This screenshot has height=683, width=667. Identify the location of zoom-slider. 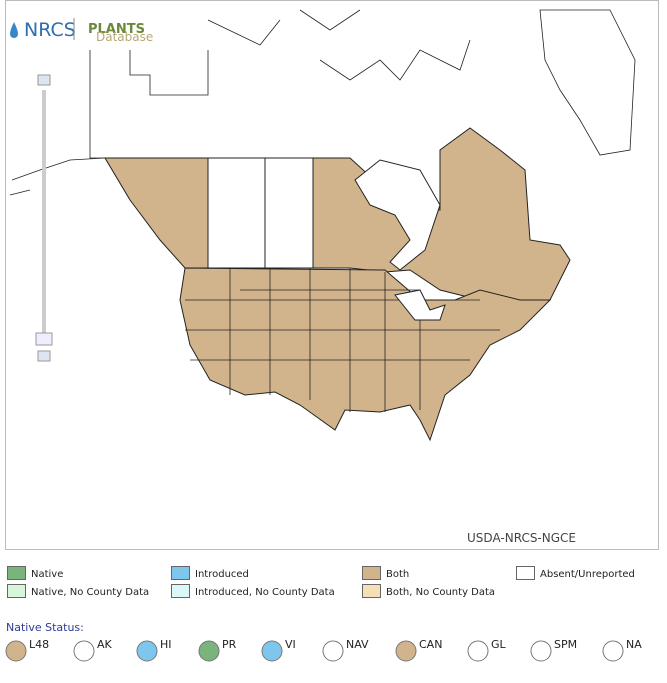
(44, 218).